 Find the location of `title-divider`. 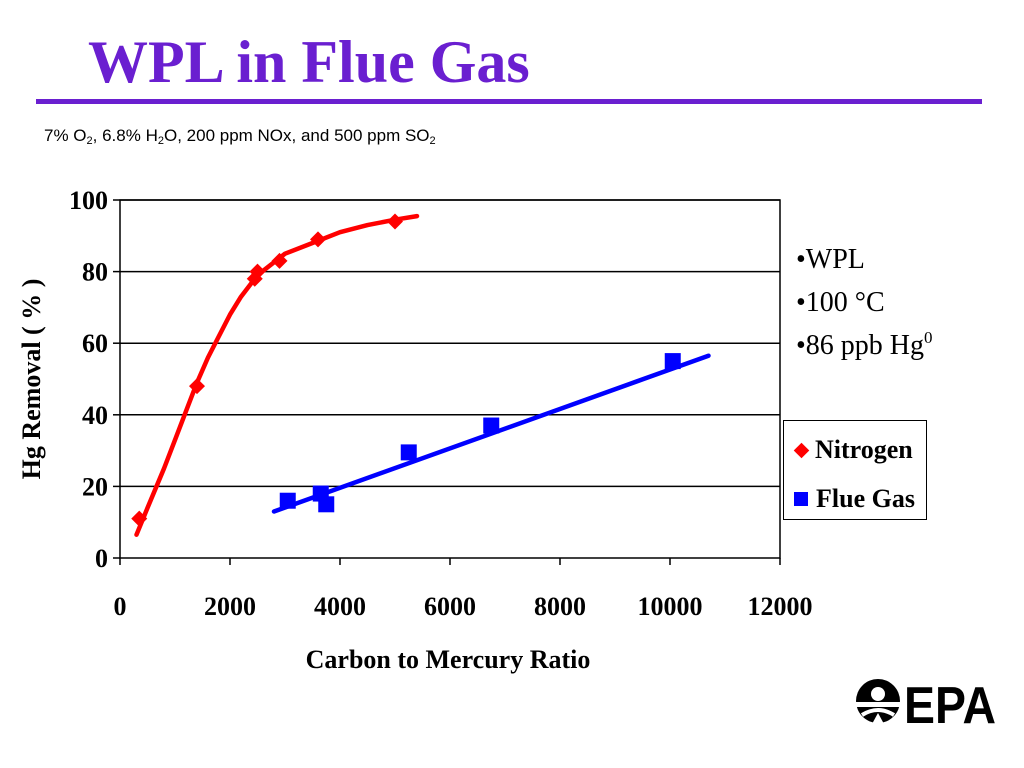

title-divider is located at coordinates (509, 101).